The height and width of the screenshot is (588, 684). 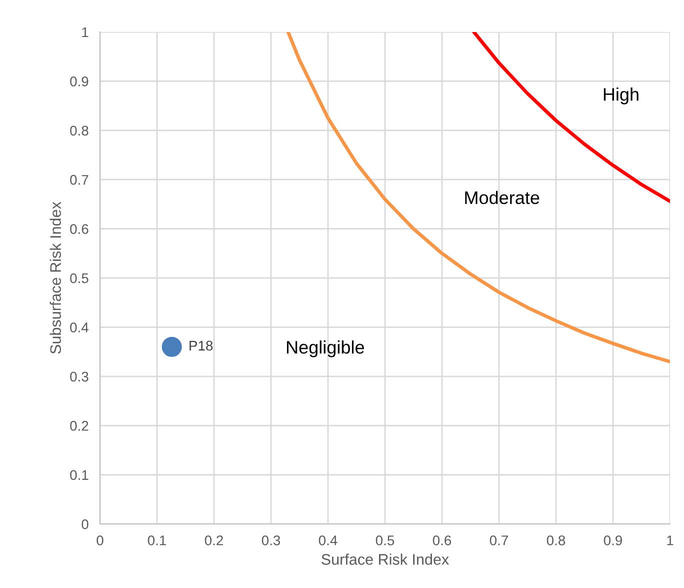 What do you see at coordinates (79, 229) in the screenshot?
I see `y-tick-label: 0.6` at bounding box center [79, 229].